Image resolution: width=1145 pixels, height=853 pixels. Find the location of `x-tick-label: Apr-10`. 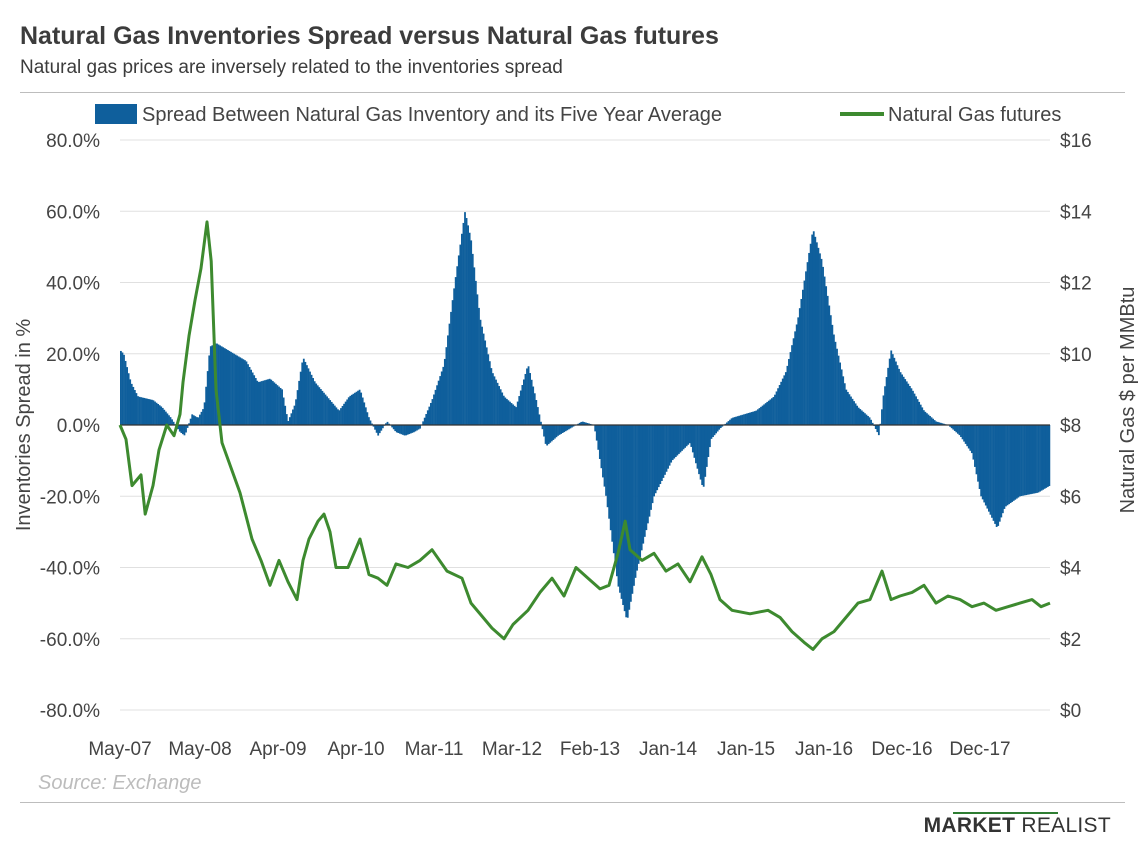

x-tick-label: Apr-10 is located at coordinates (355, 749).